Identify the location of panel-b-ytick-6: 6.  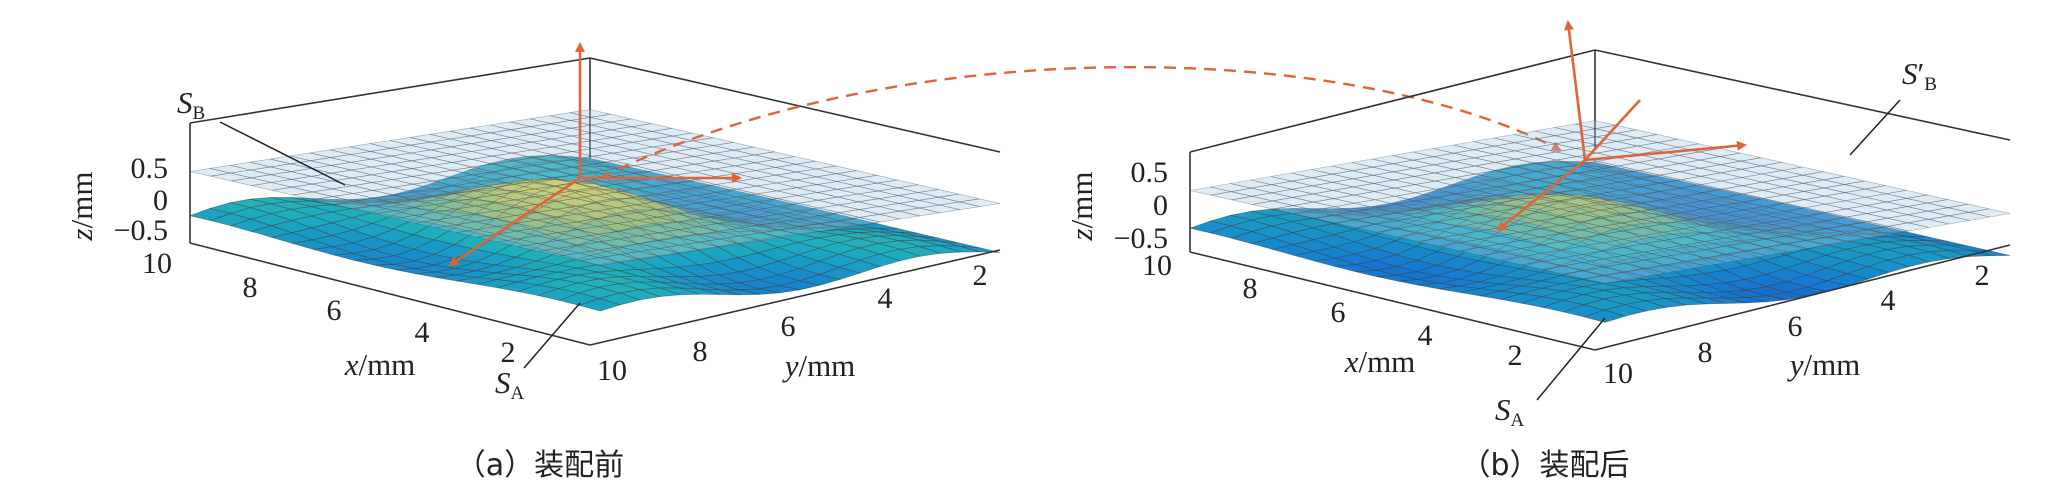
(1795, 326).